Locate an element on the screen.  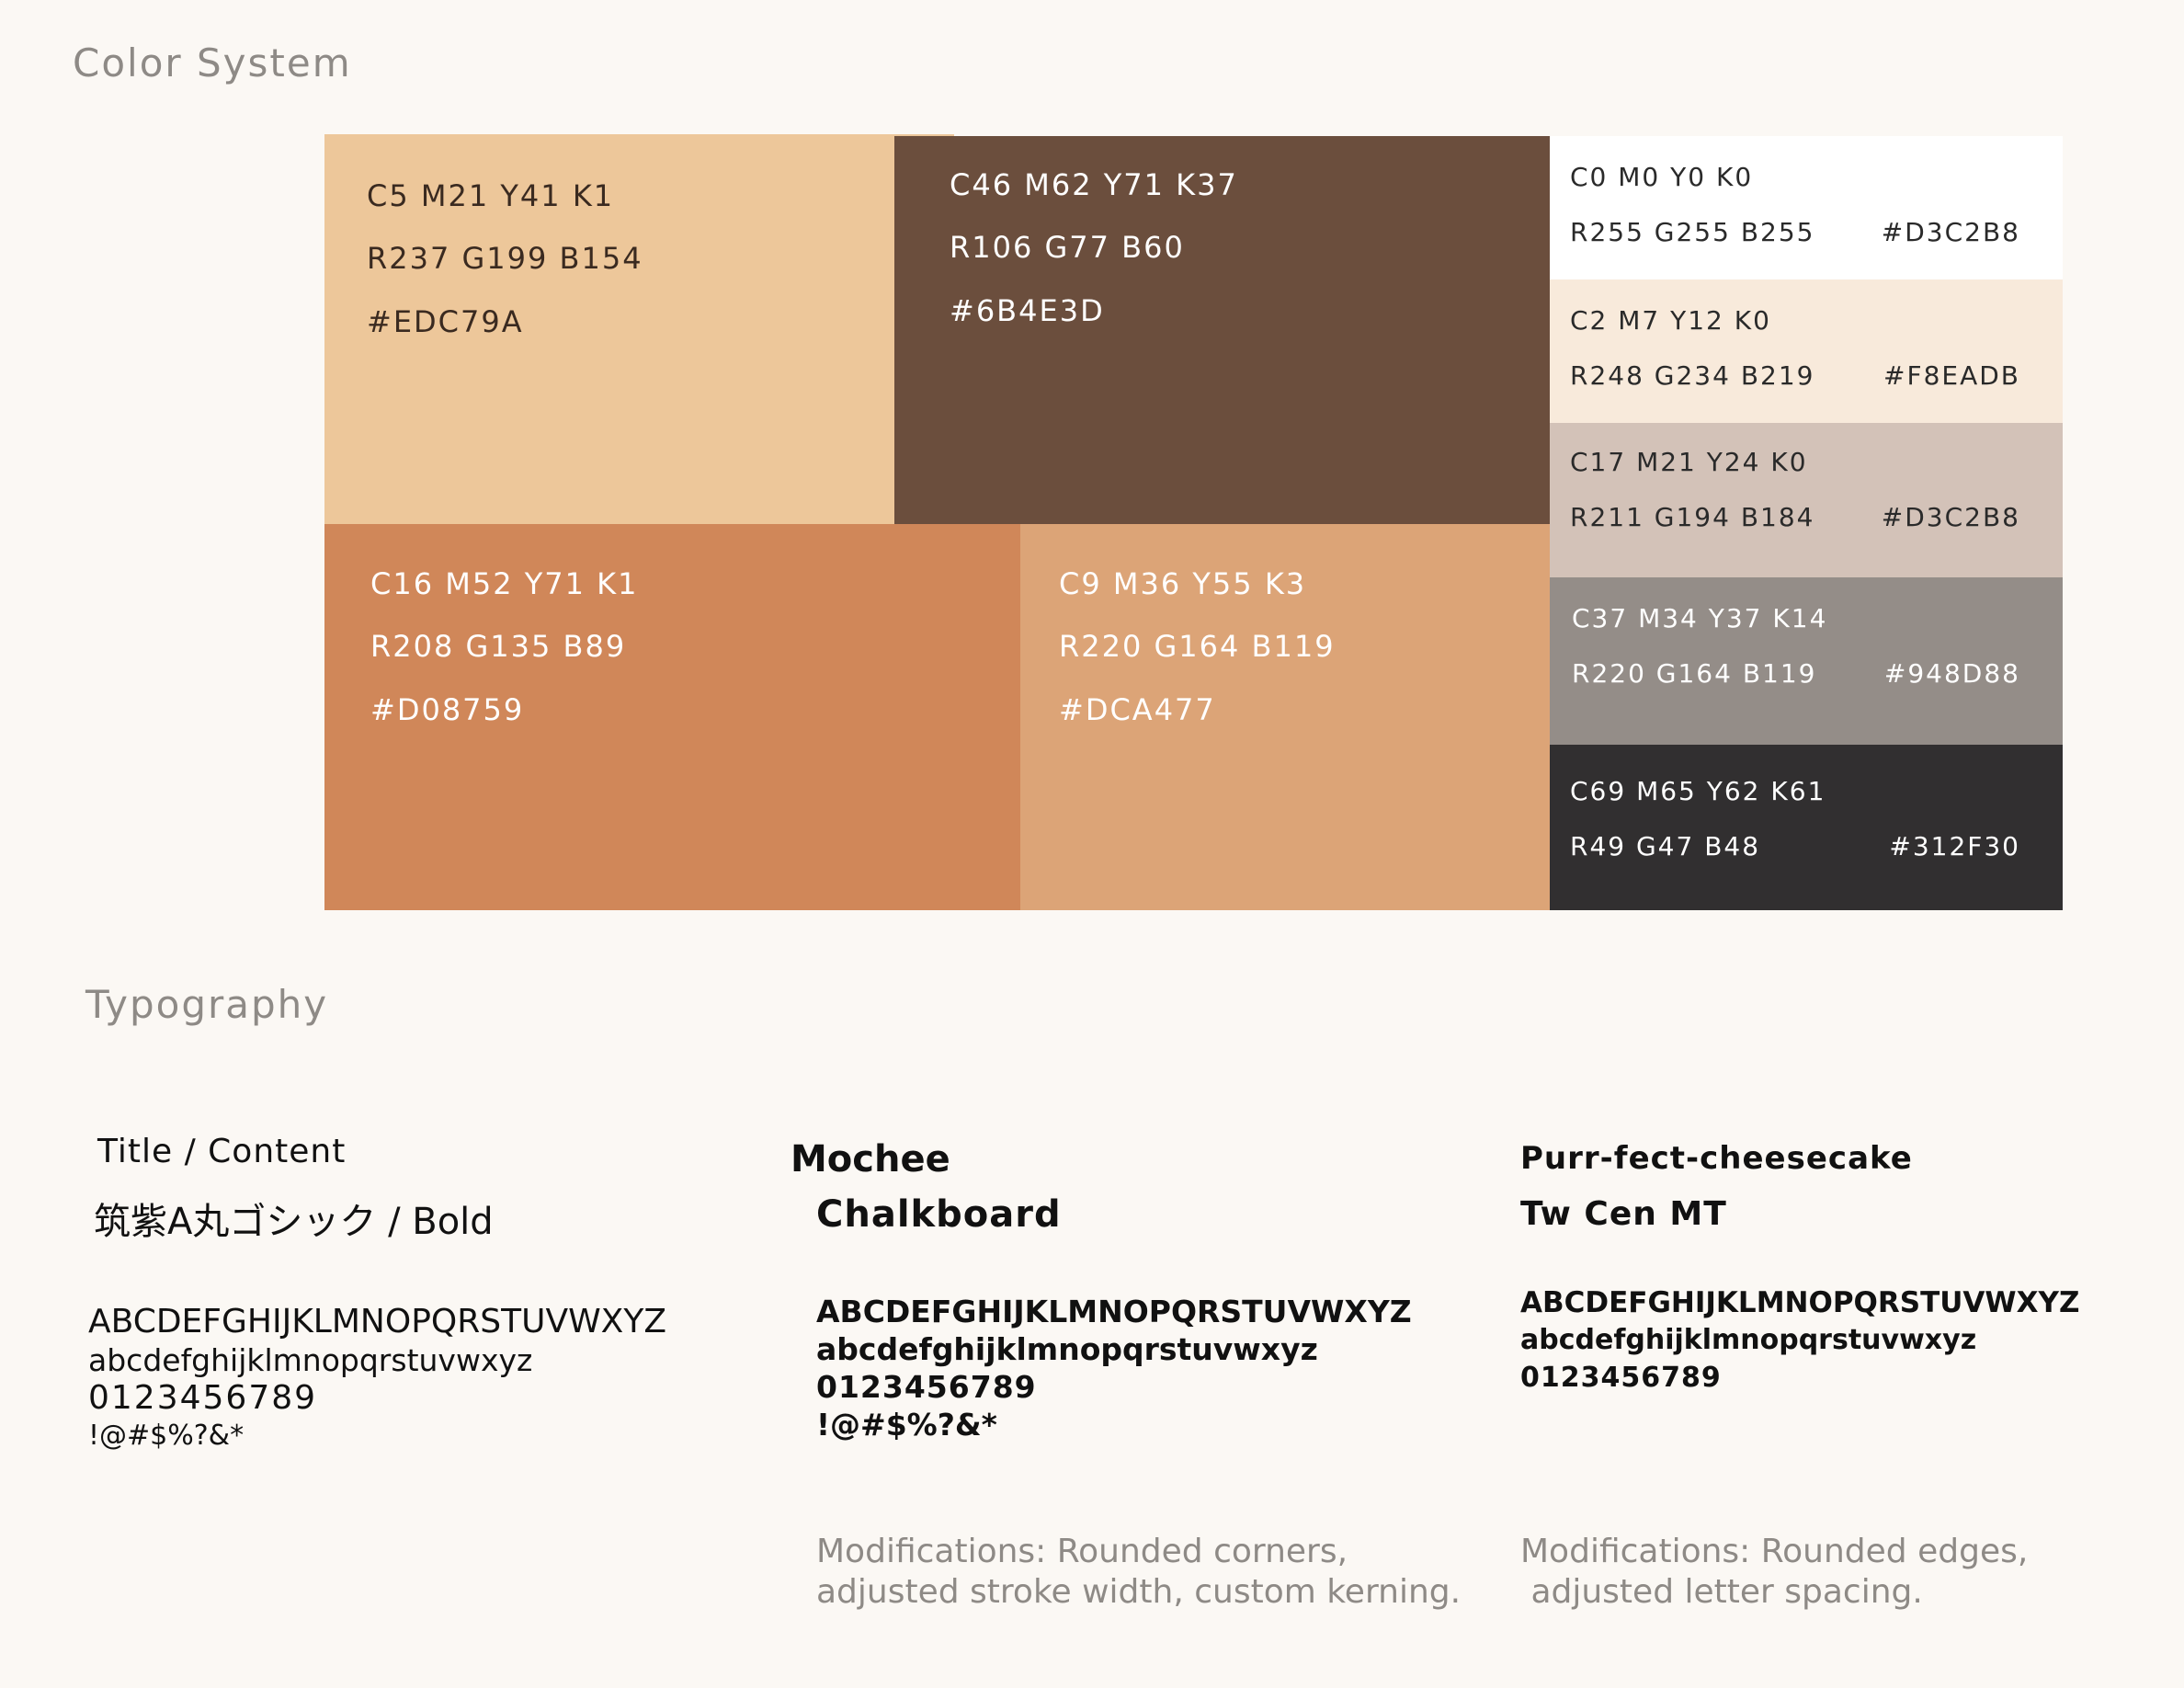
type-col3-note-line1: Modifications: Rounded edges, is located at coordinates (1774, 1552).